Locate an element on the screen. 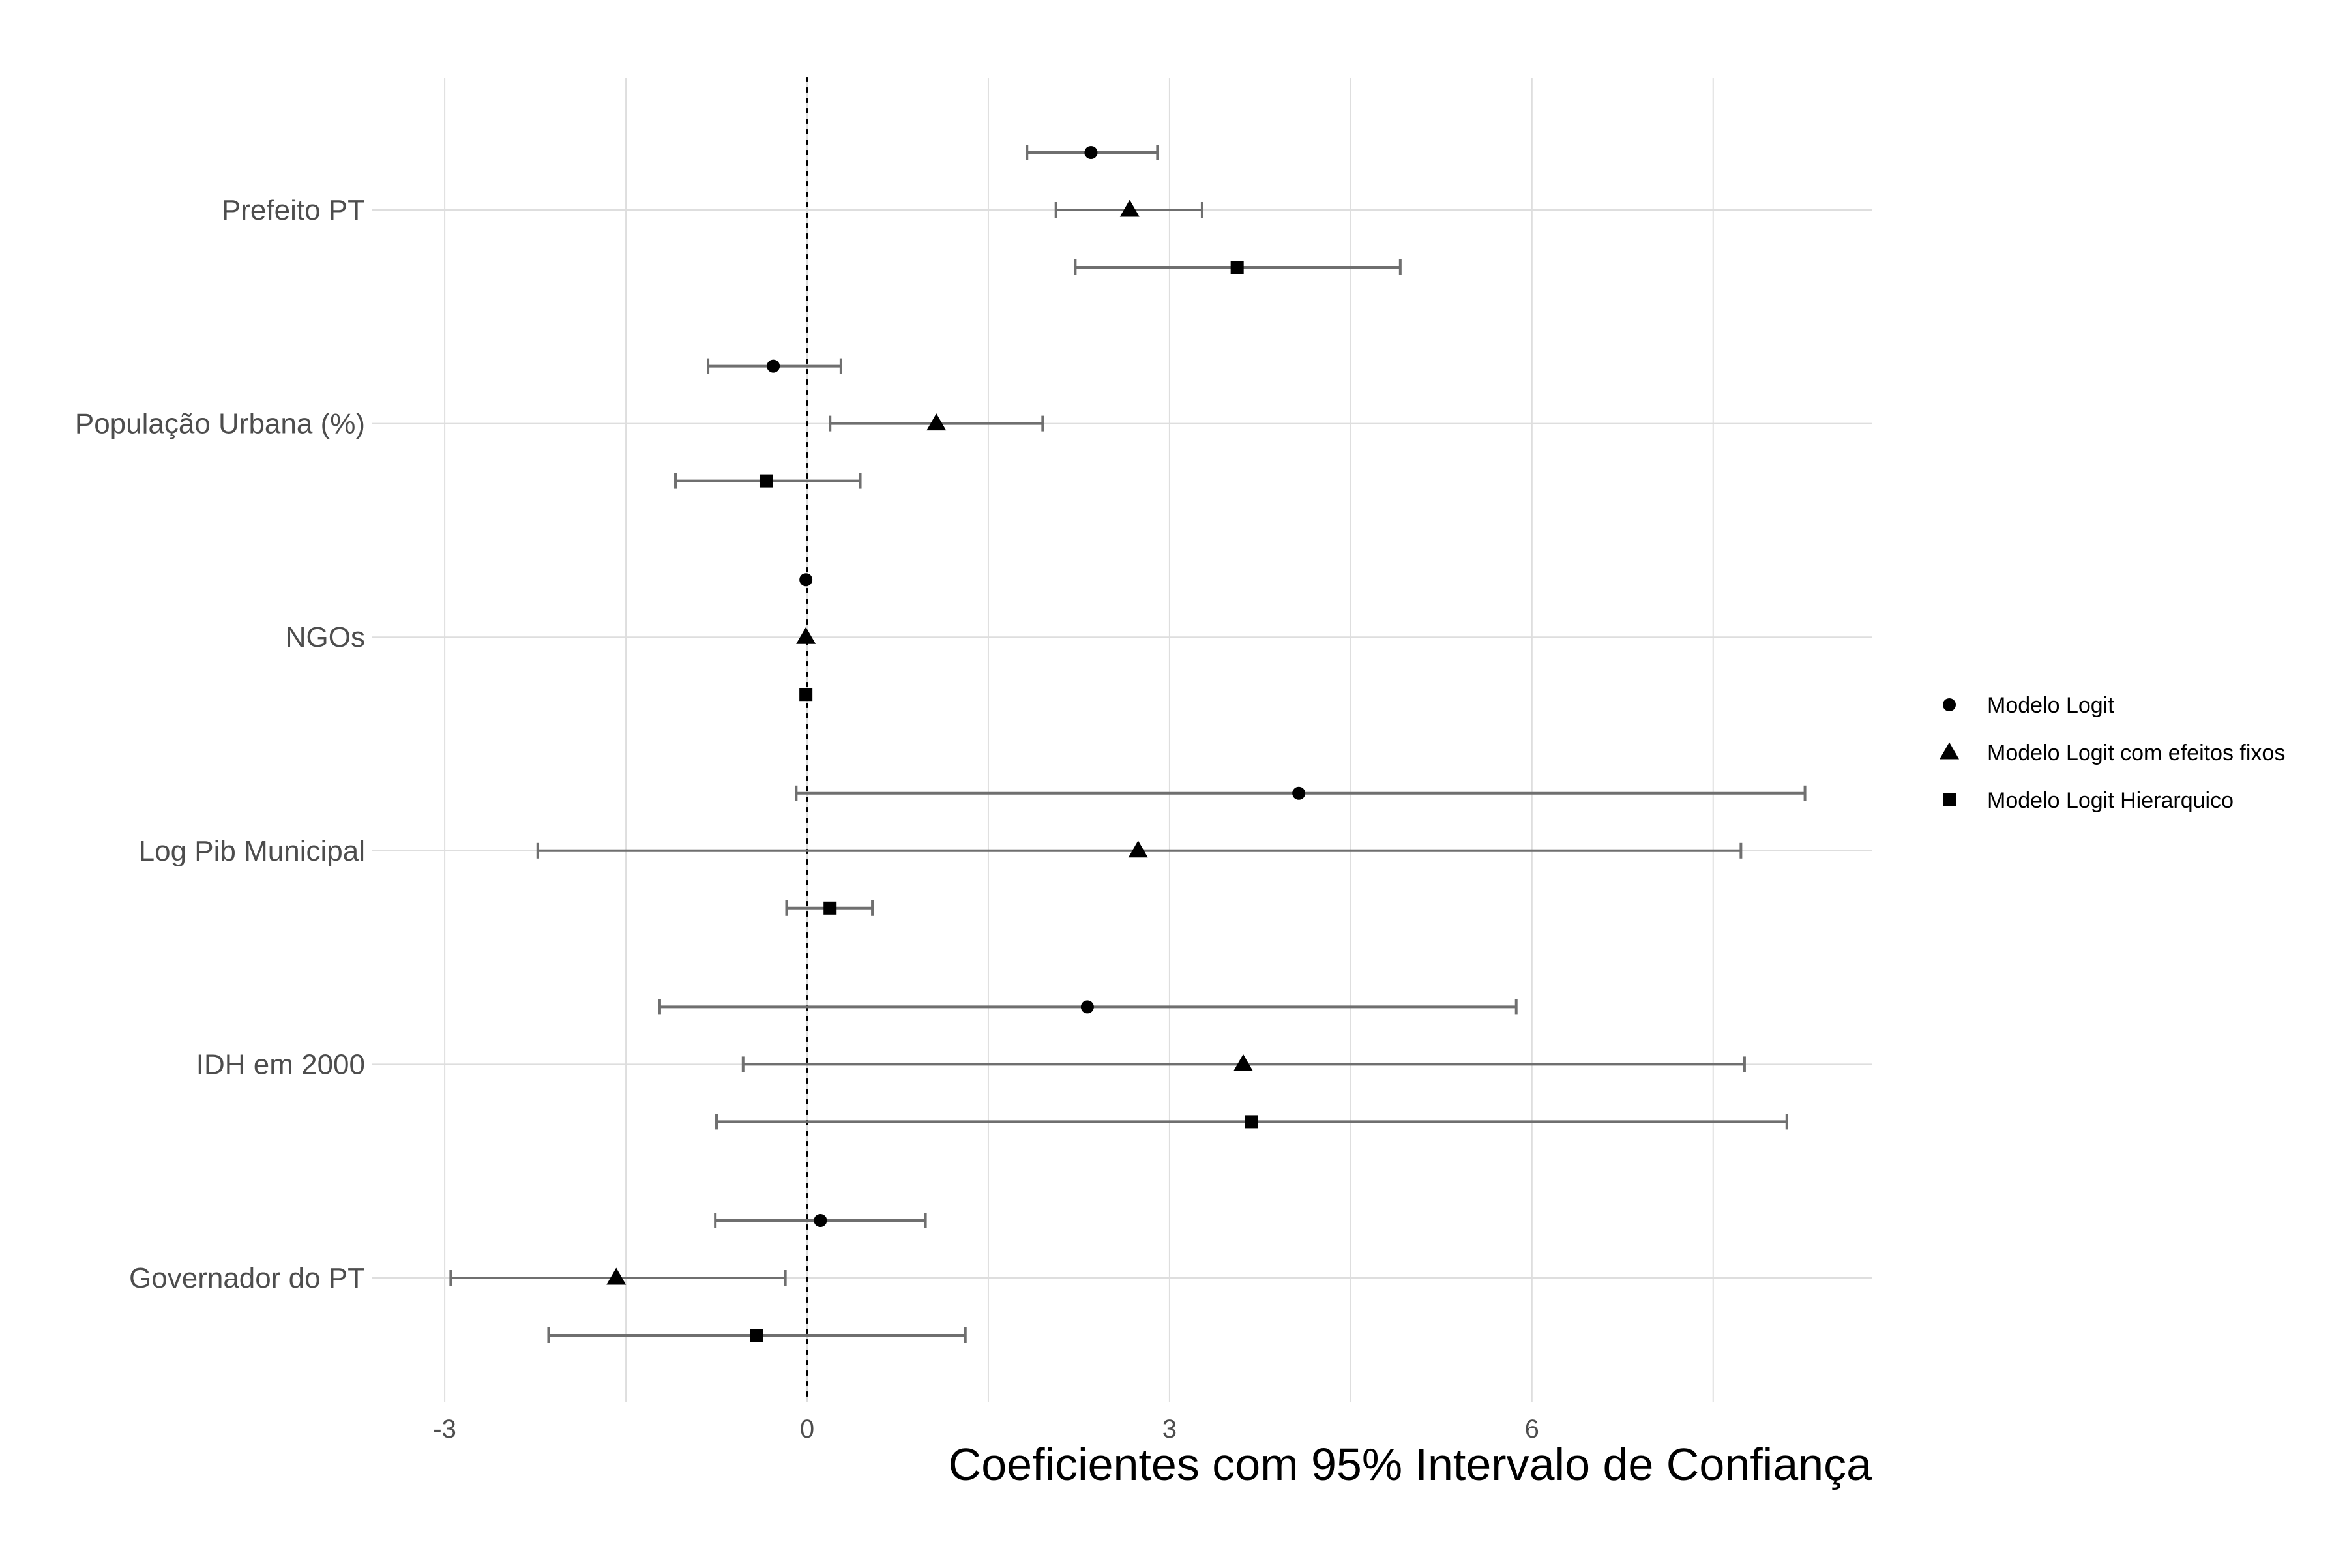  y-tick-label: IDH em 2000 is located at coordinates (280, 1064).